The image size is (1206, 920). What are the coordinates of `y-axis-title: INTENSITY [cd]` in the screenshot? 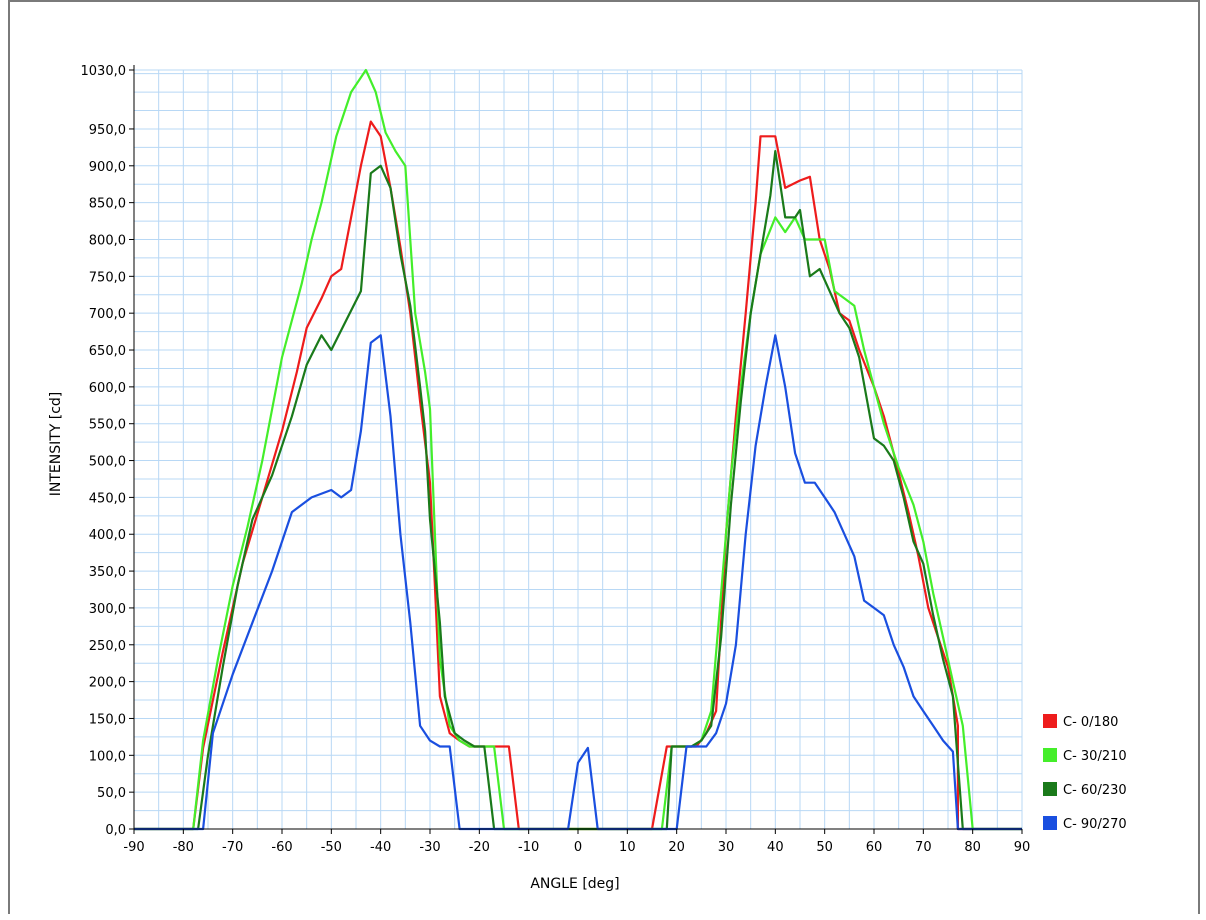 It's located at (56, 444).